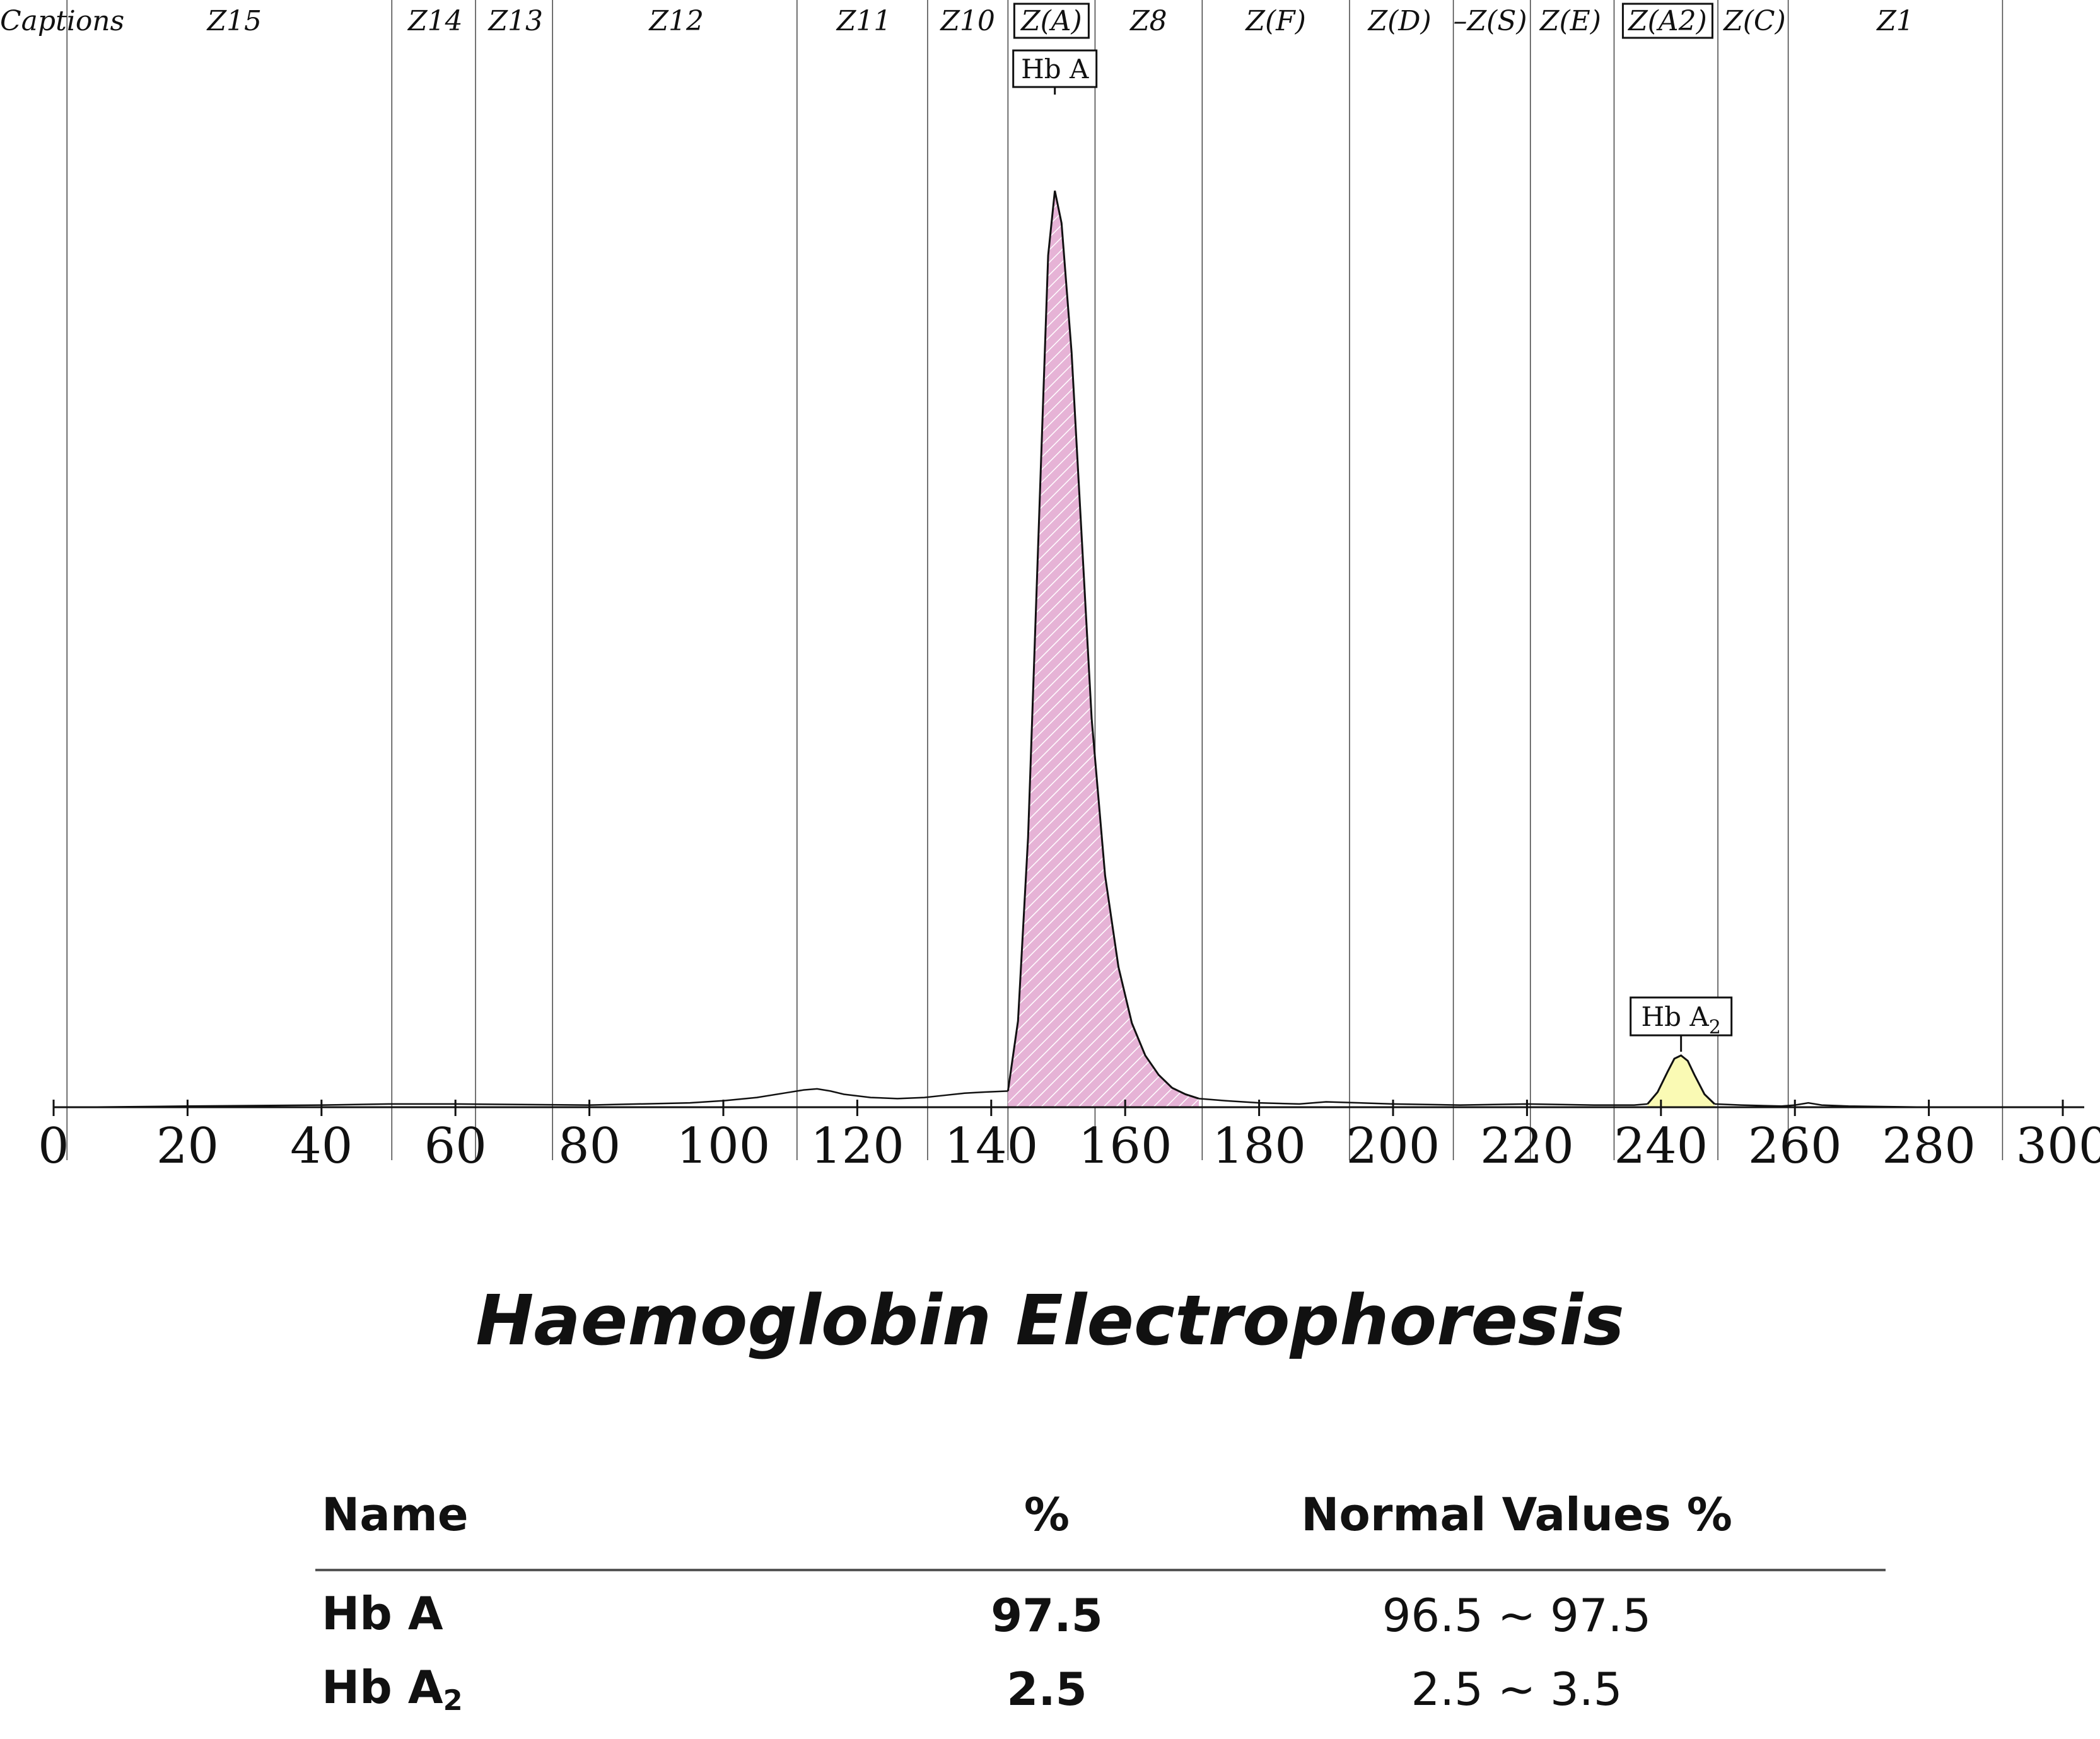  I want to click on row-name: Hb A2, so click(392, 1689).